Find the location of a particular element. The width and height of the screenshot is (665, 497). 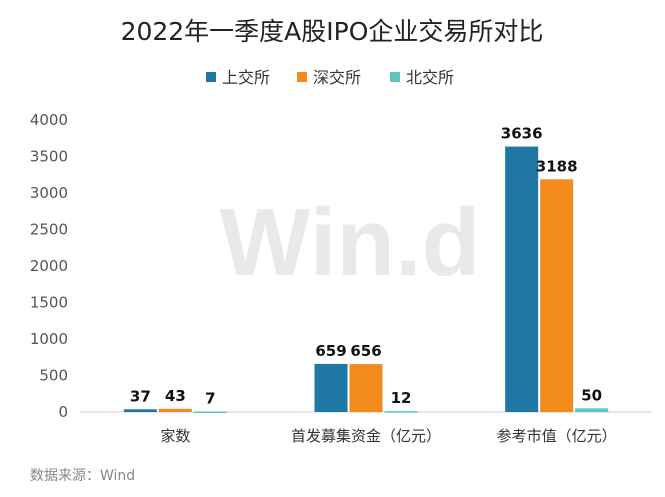

data-label-3-2: 3188 is located at coordinates (557, 166).